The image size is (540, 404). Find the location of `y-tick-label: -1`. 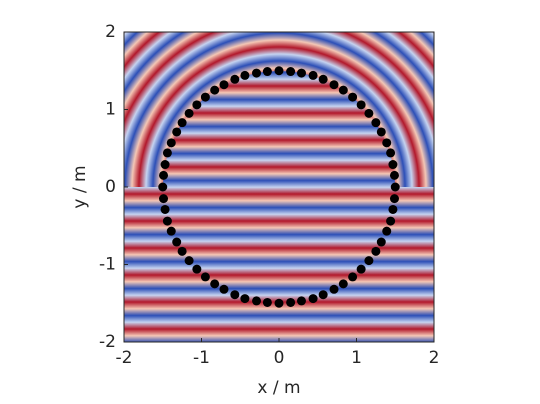

y-tick-label: -1 is located at coordinates (107, 265).